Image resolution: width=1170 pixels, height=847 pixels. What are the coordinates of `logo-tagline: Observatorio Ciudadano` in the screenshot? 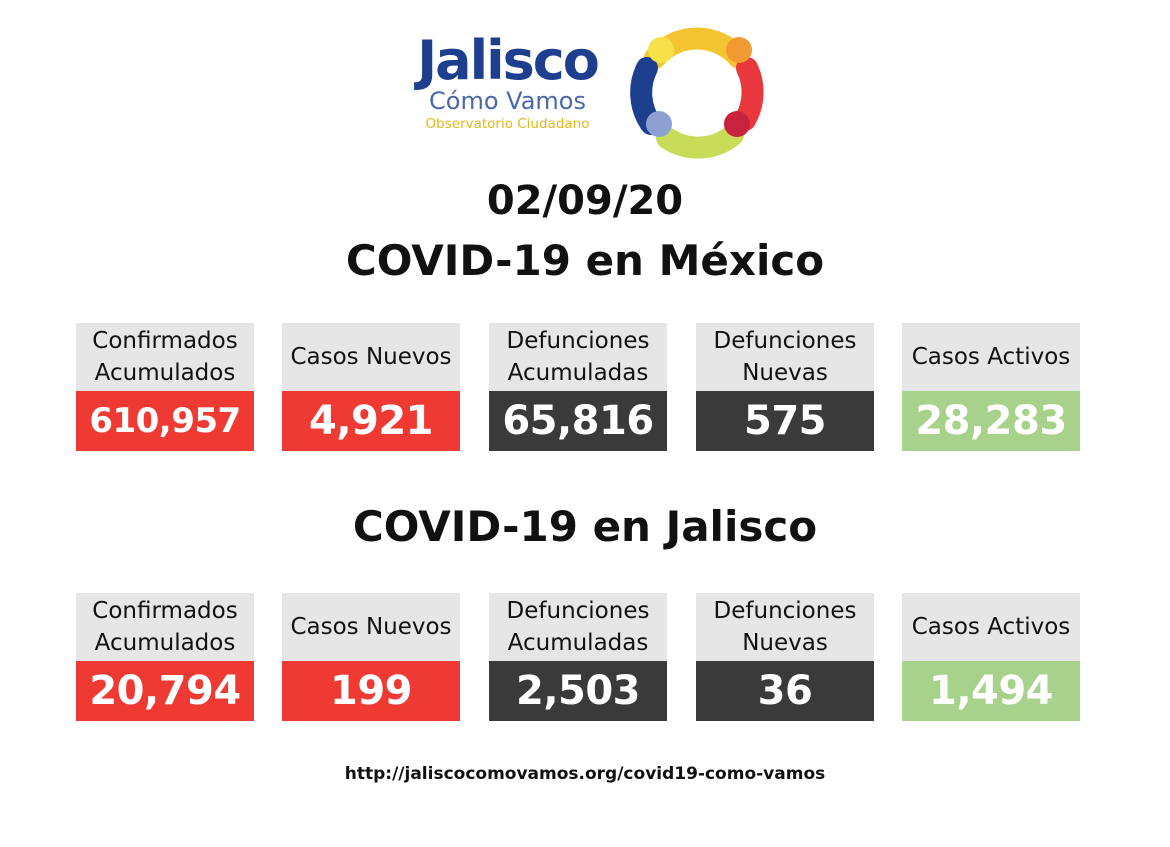 It's located at (507, 124).